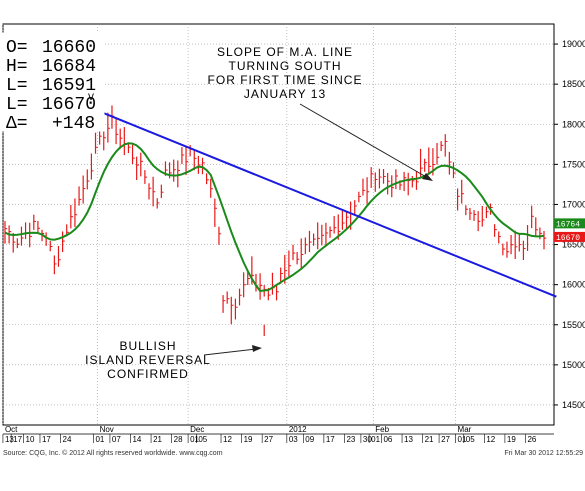 The width and height of the screenshot is (585, 491). Describe the element at coordinates (148, 360) in the screenshot. I see `annotation-island-line-2: ISLAND REVERSAL` at that location.